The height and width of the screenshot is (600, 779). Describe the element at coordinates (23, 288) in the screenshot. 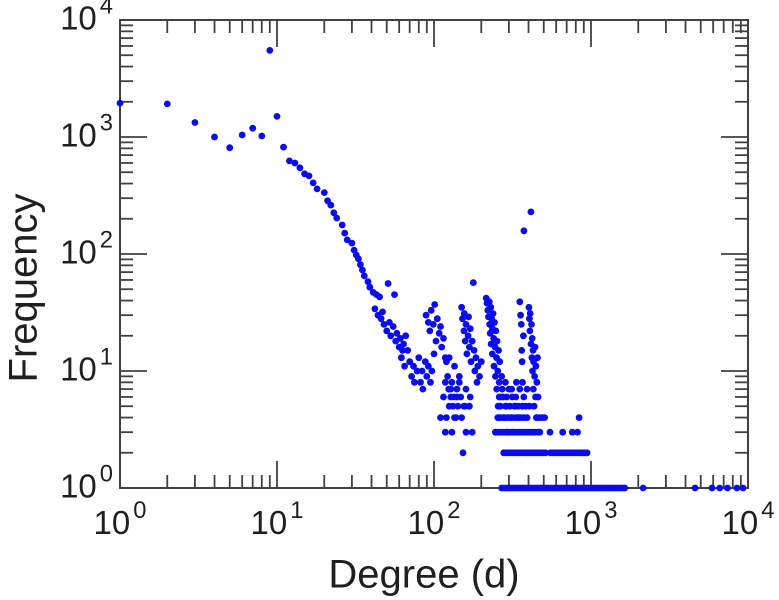

I see `y-axis-label: Frequency` at that location.